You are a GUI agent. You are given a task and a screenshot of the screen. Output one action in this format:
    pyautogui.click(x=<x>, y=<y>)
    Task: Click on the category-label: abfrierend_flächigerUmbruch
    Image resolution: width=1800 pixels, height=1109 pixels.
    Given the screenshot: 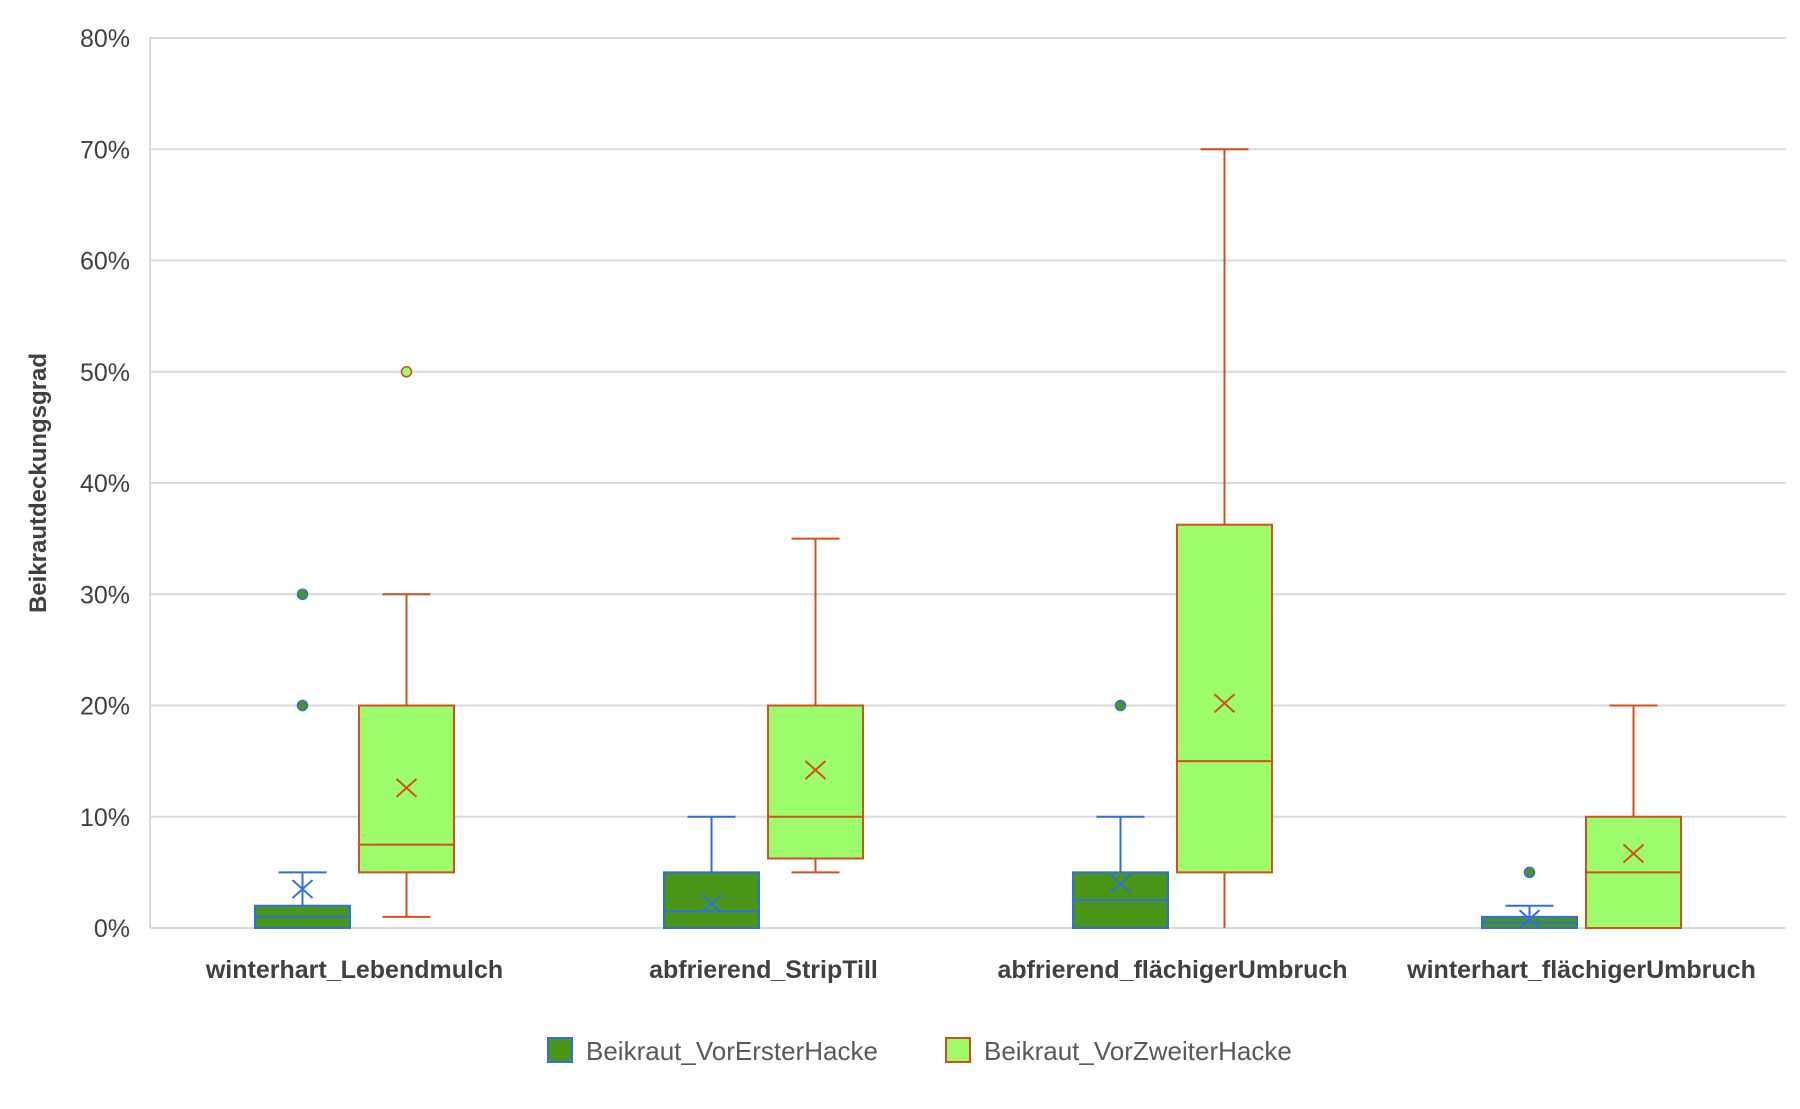 What is the action you would take?
    pyautogui.click(x=1172, y=970)
    